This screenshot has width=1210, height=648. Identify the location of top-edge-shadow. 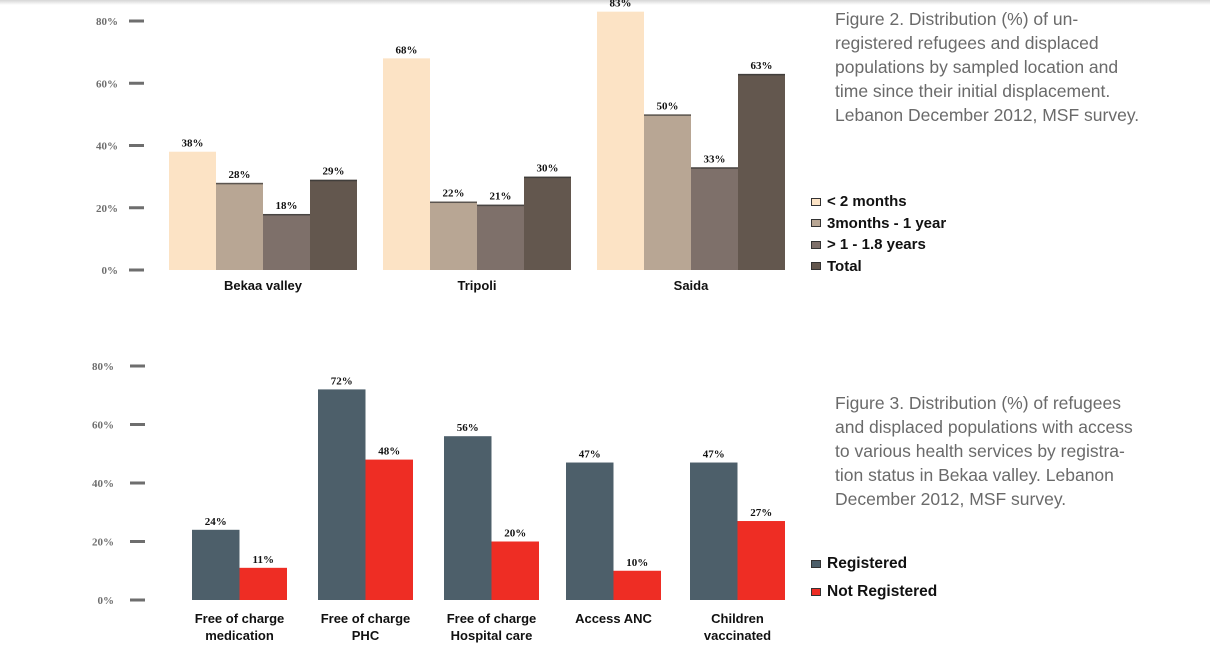
(605, 2).